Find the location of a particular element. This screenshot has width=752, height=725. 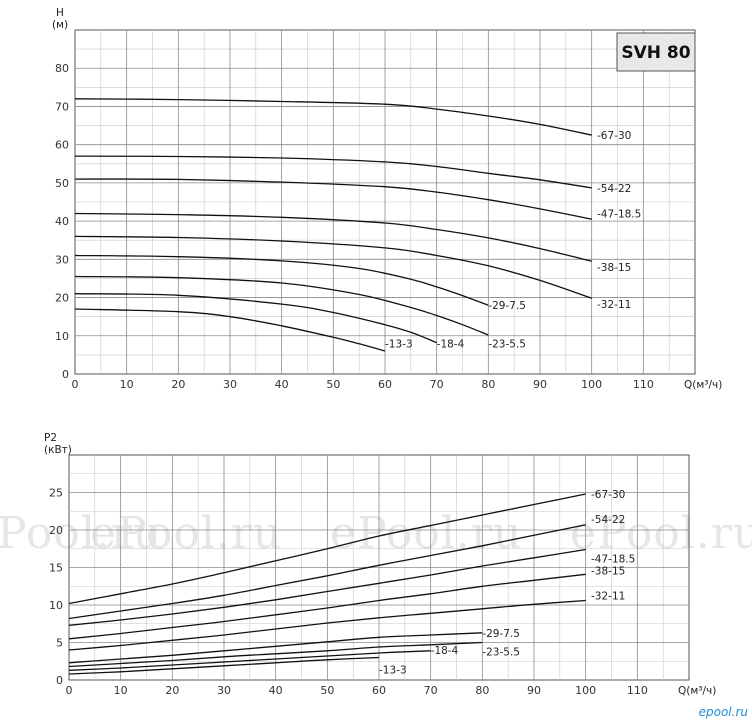

model-badge-label: SVH 80 is located at coordinates (655, 53).